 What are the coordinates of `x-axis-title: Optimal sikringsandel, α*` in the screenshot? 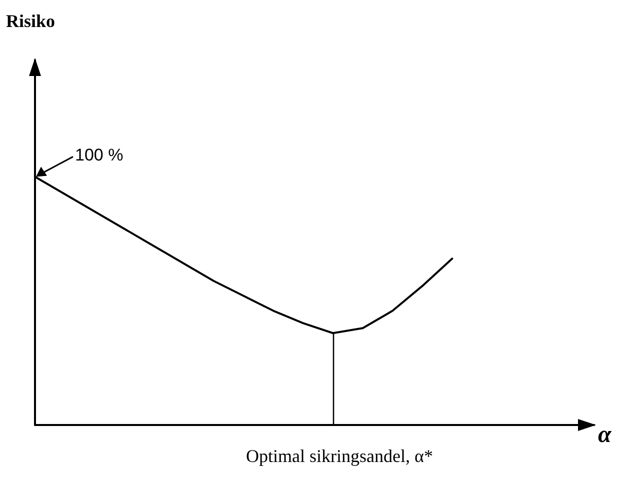 It's located at (339, 456).